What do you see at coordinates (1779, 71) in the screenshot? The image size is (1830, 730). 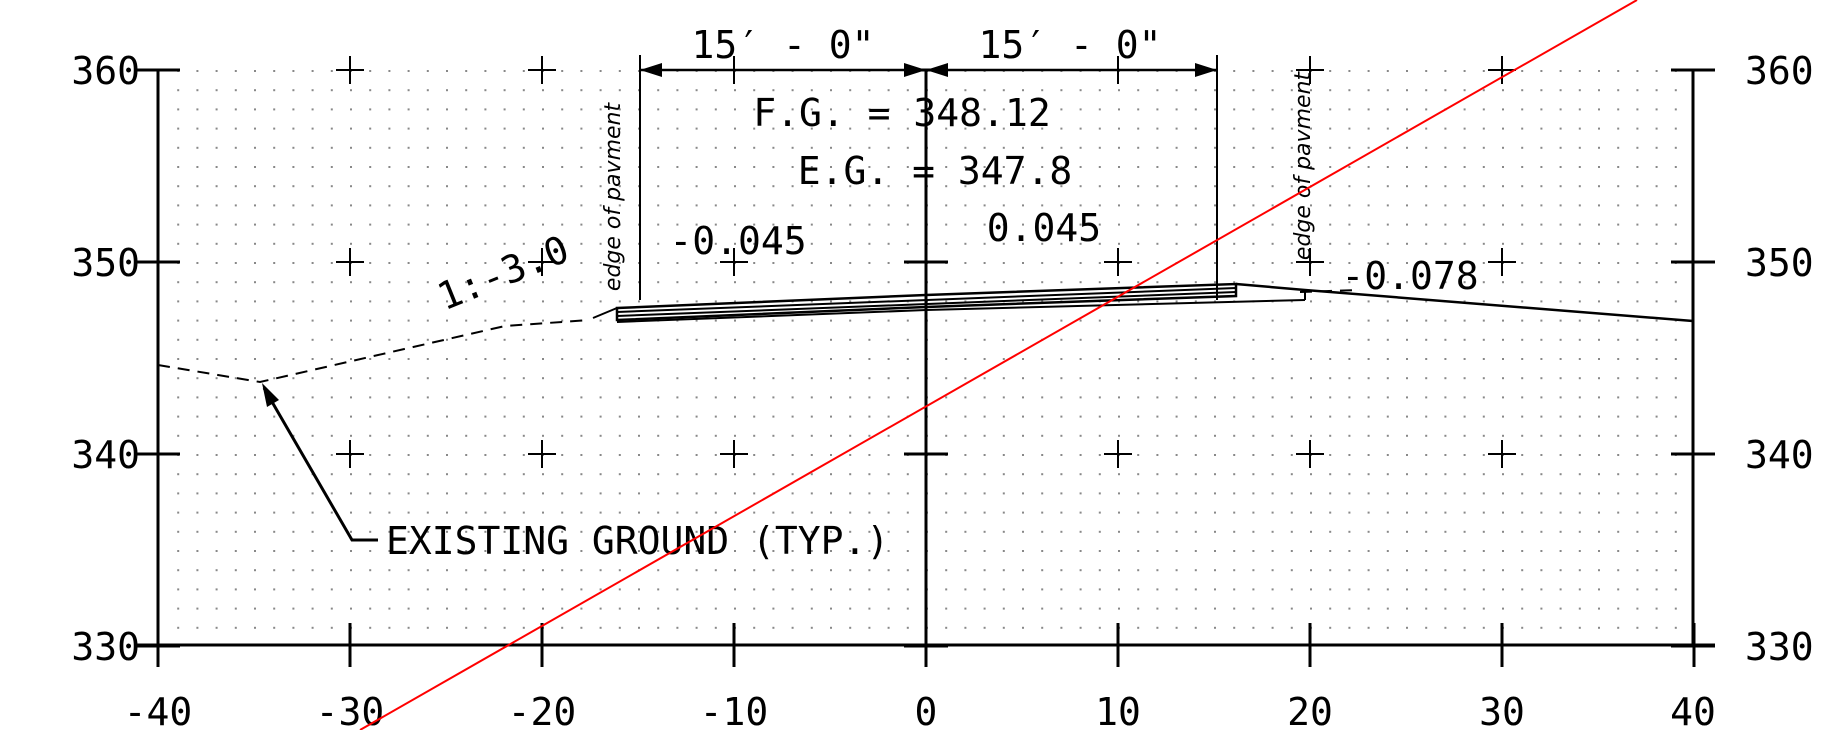 I see `y-label-360-right: 360` at bounding box center [1779, 71].